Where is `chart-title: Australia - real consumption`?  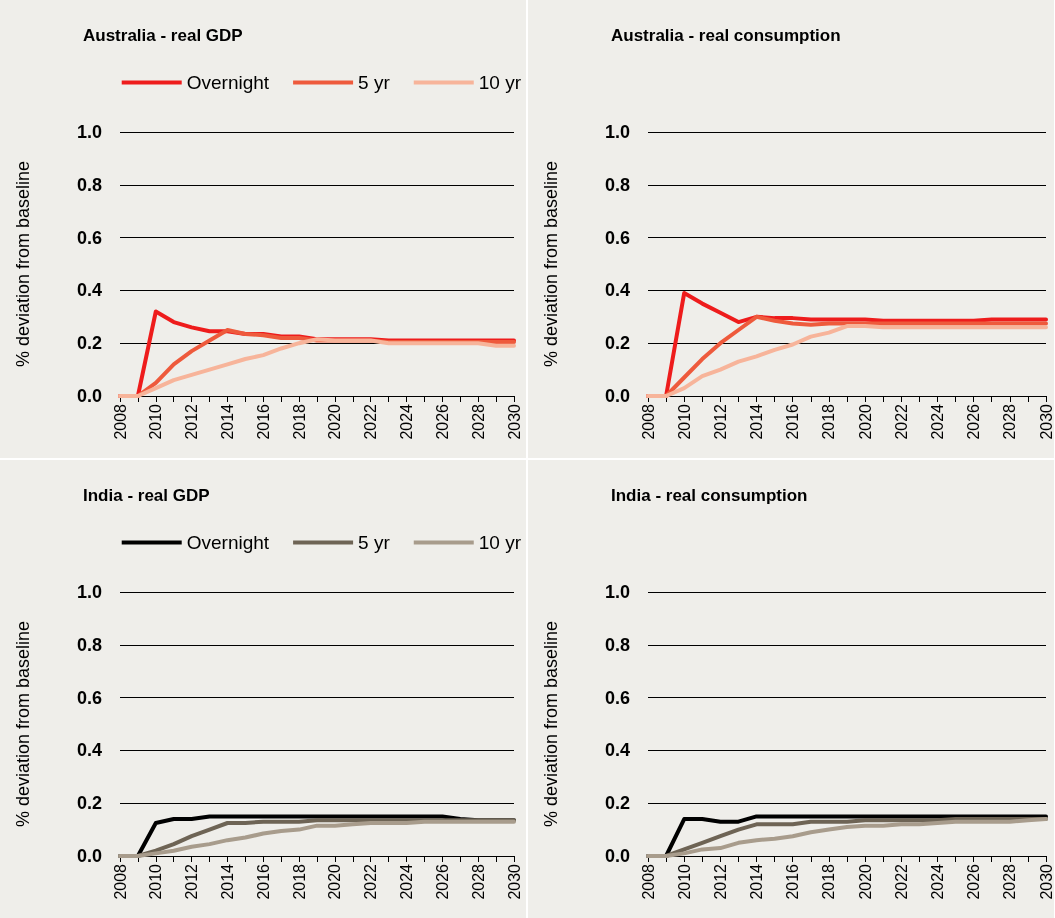 chart-title: Australia - real consumption is located at coordinates (726, 35).